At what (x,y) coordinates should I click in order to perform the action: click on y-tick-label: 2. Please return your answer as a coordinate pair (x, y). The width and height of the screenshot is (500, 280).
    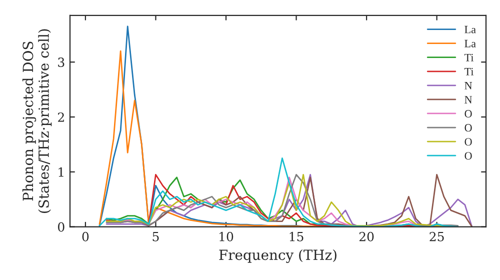
    Looking at the image, I should click on (61, 117).